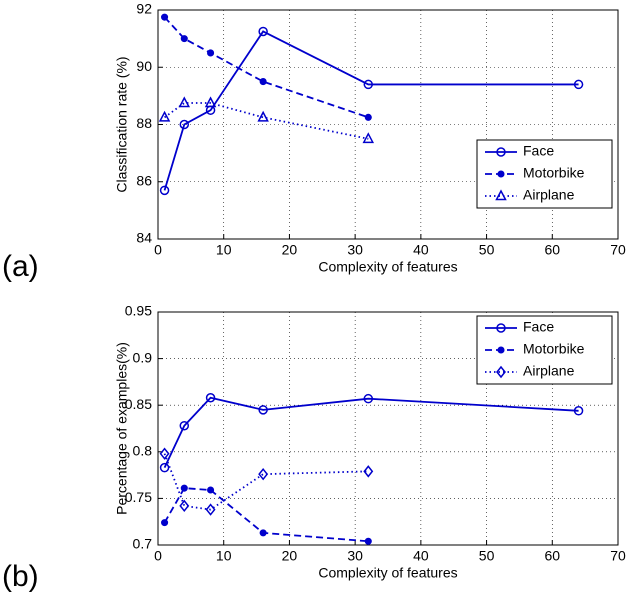 The image size is (628, 593). What do you see at coordinates (144, 180) in the screenshot?
I see `y-tick-label: 86` at bounding box center [144, 180].